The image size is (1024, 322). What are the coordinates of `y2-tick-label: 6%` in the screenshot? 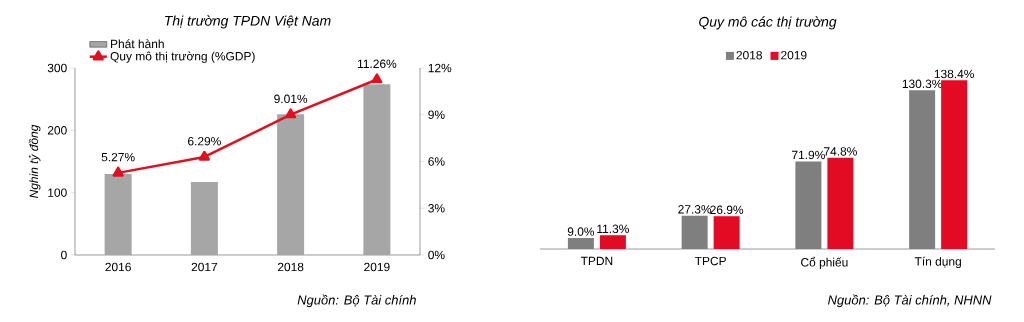 It's located at (436, 161).